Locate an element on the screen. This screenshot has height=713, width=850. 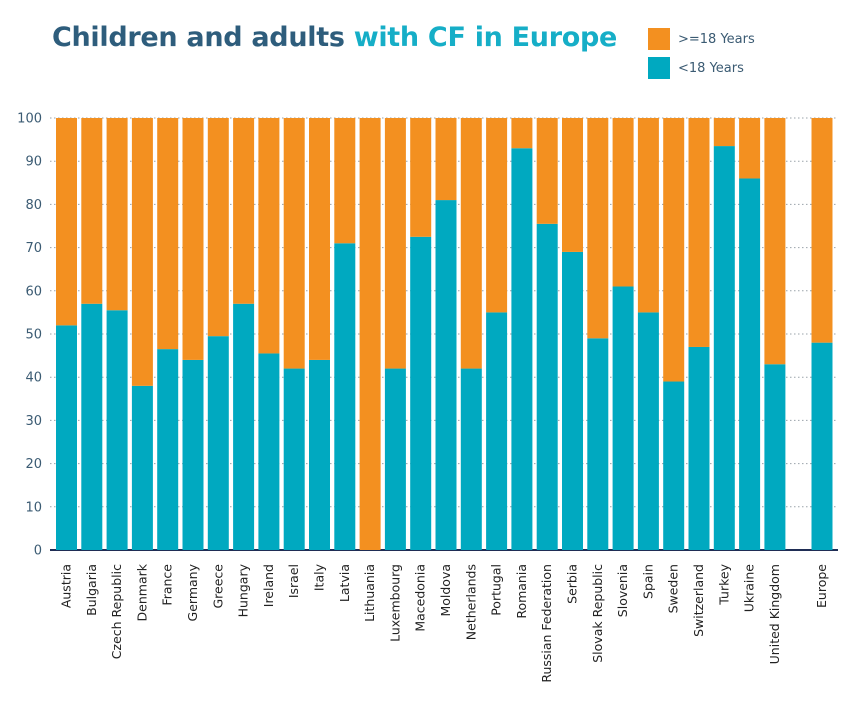
legend-swatch-children is located at coordinates (659, 68).